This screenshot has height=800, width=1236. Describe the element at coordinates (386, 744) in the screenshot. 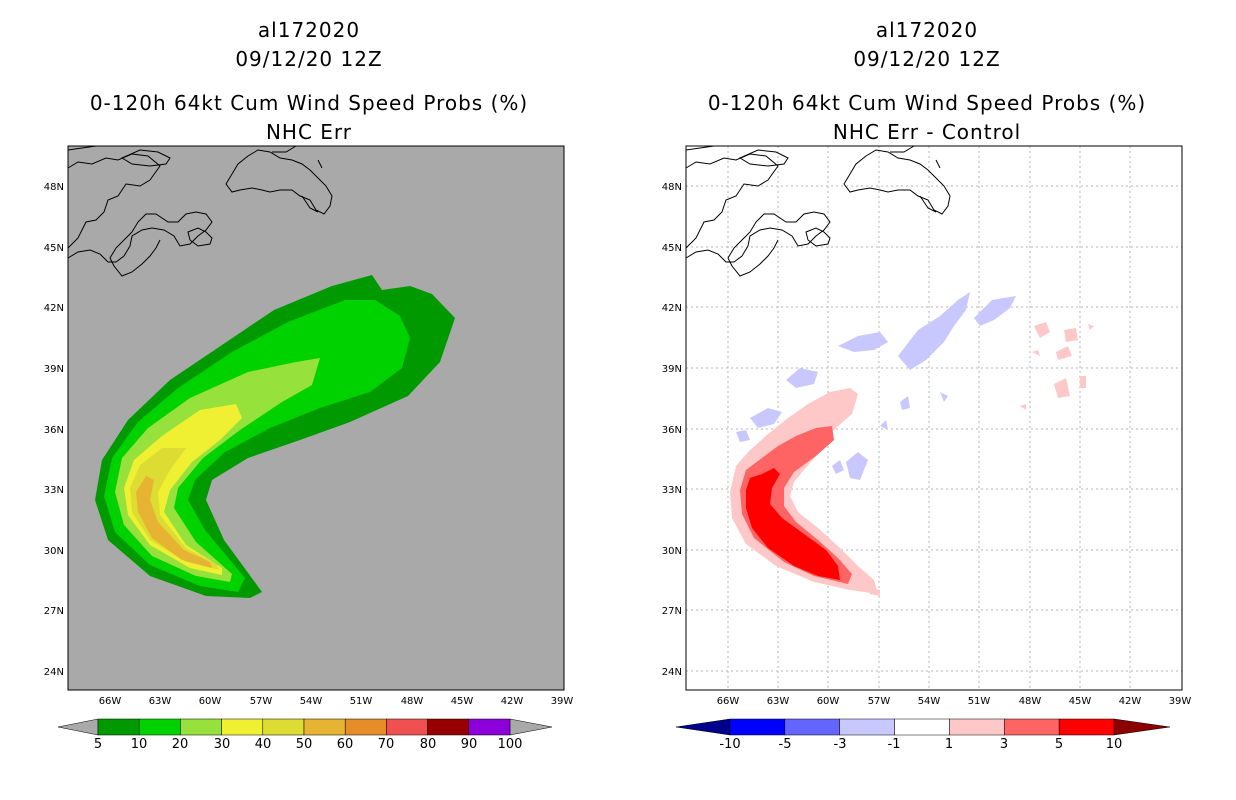

I see `cbar-label: 70` at that location.